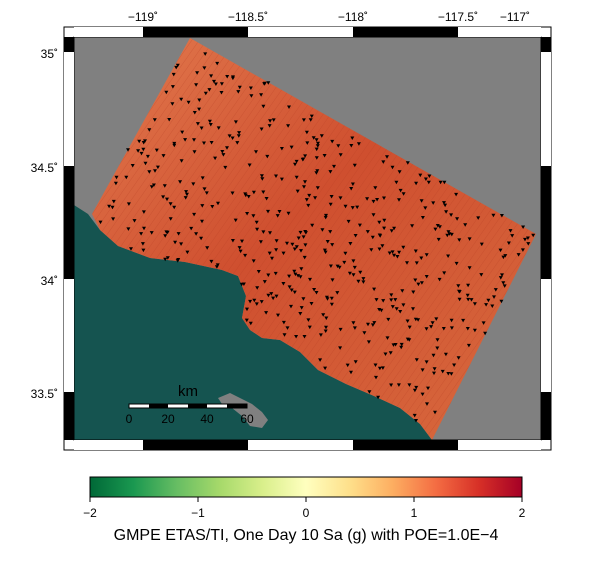  I want to click on lat-tick-label: 33.5˚, so click(44, 394).